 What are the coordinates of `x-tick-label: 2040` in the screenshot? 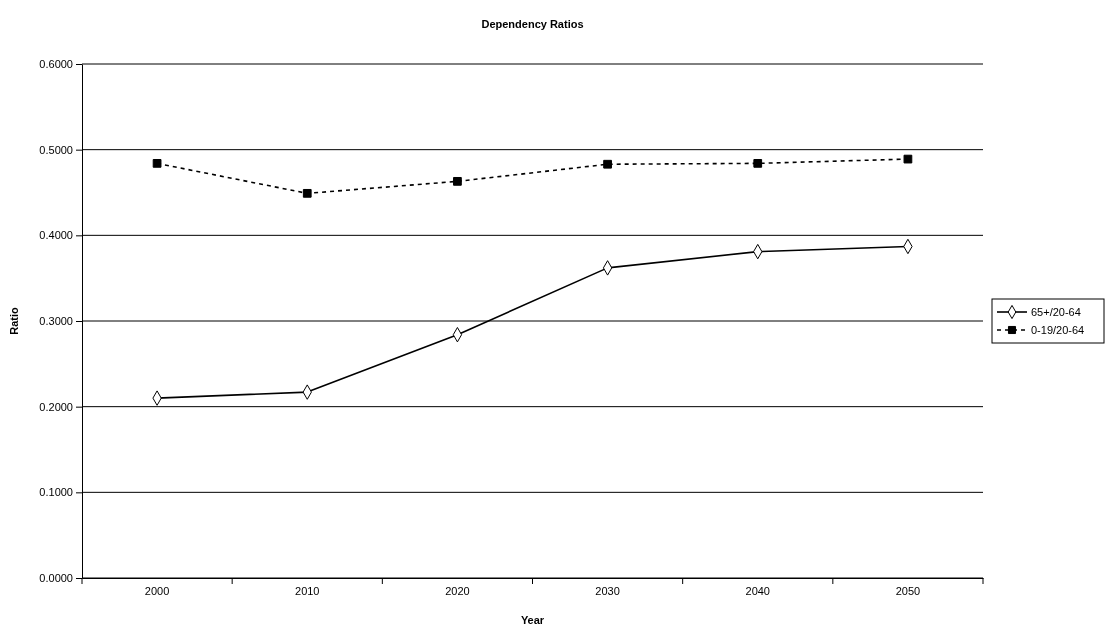 It's located at (757, 591).